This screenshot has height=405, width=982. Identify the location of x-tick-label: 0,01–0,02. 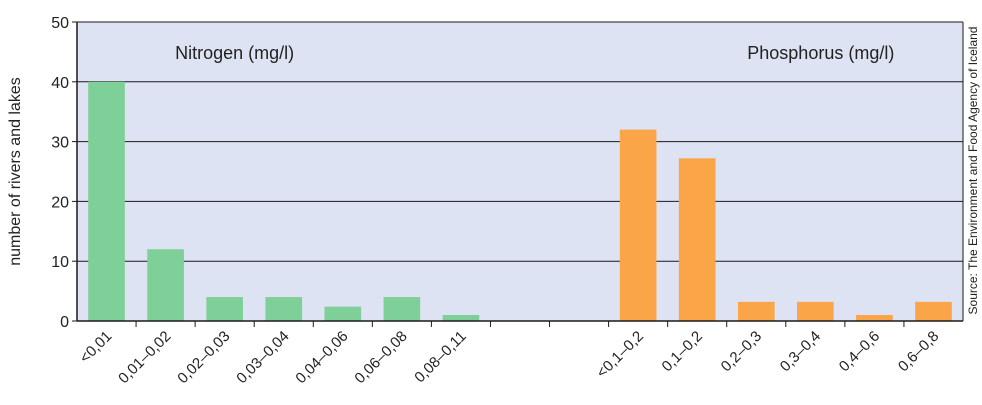
(144, 357).